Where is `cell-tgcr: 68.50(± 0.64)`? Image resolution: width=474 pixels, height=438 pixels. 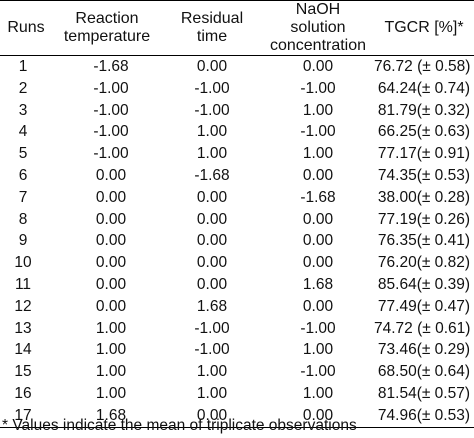
cell-tgcr: 68.50(± 0.64) is located at coordinates (423, 372).